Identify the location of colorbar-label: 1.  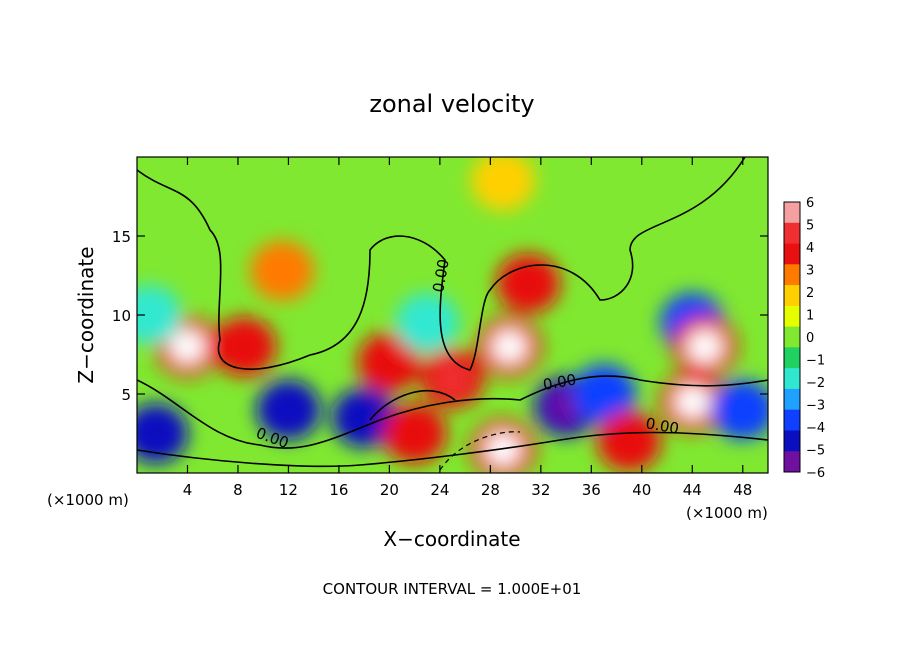
(810, 316).